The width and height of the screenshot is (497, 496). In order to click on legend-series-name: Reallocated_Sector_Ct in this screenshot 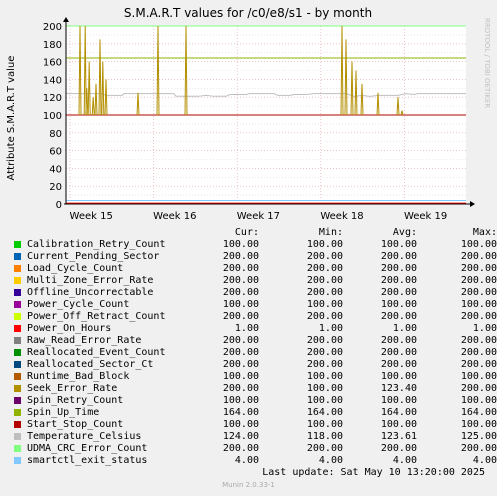, I will do `click(90, 364)`.